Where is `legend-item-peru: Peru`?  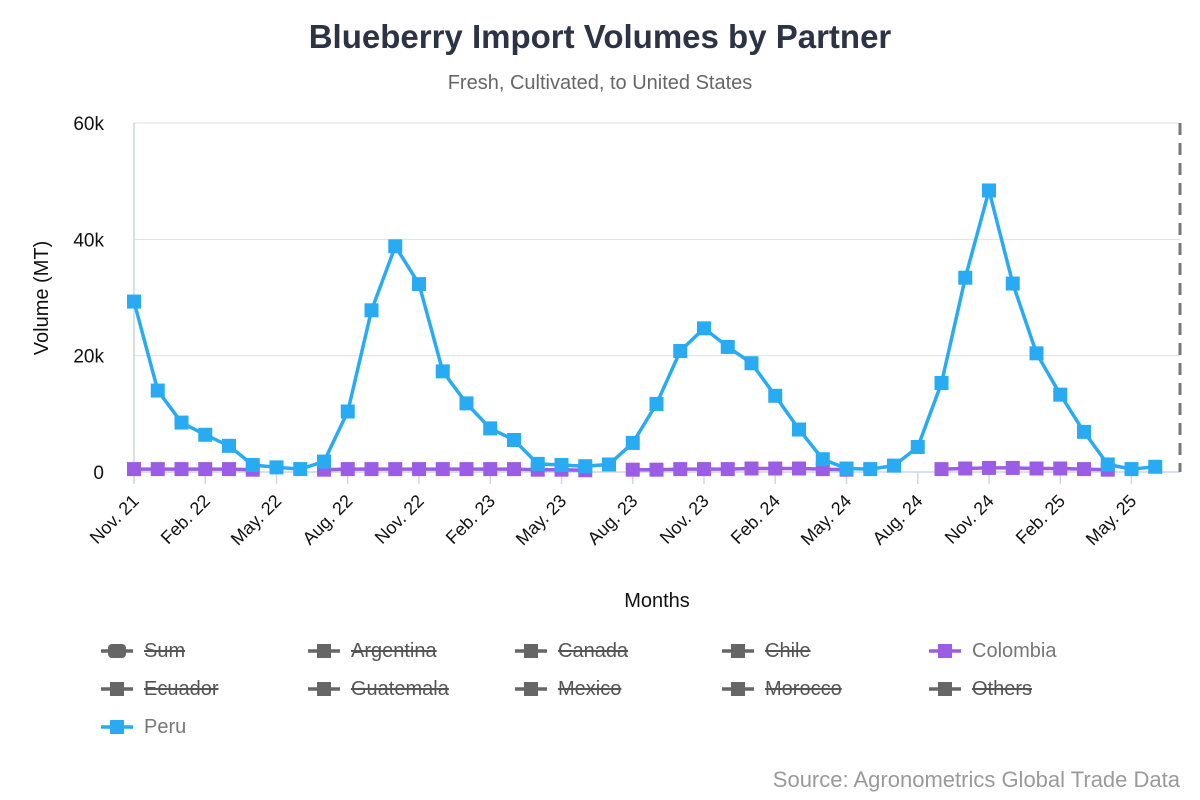 legend-item-peru: Peru is located at coordinates (143, 727).